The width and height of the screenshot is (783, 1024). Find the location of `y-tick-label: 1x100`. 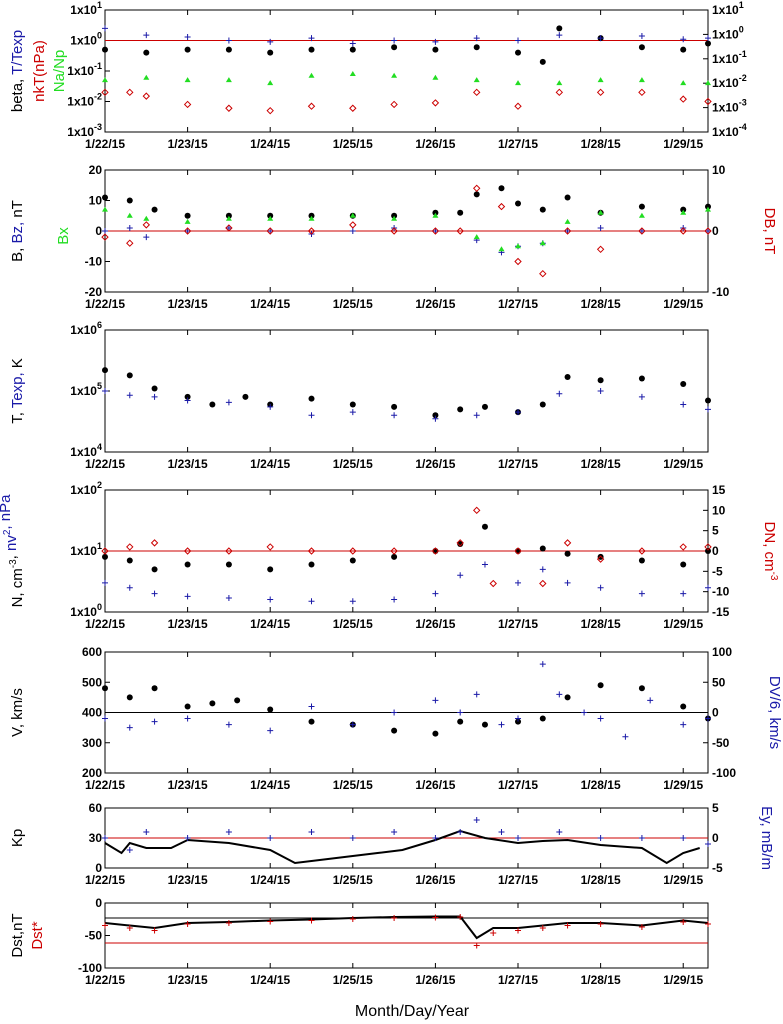

y-tick-label: 1x100 is located at coordinates (86, 610).